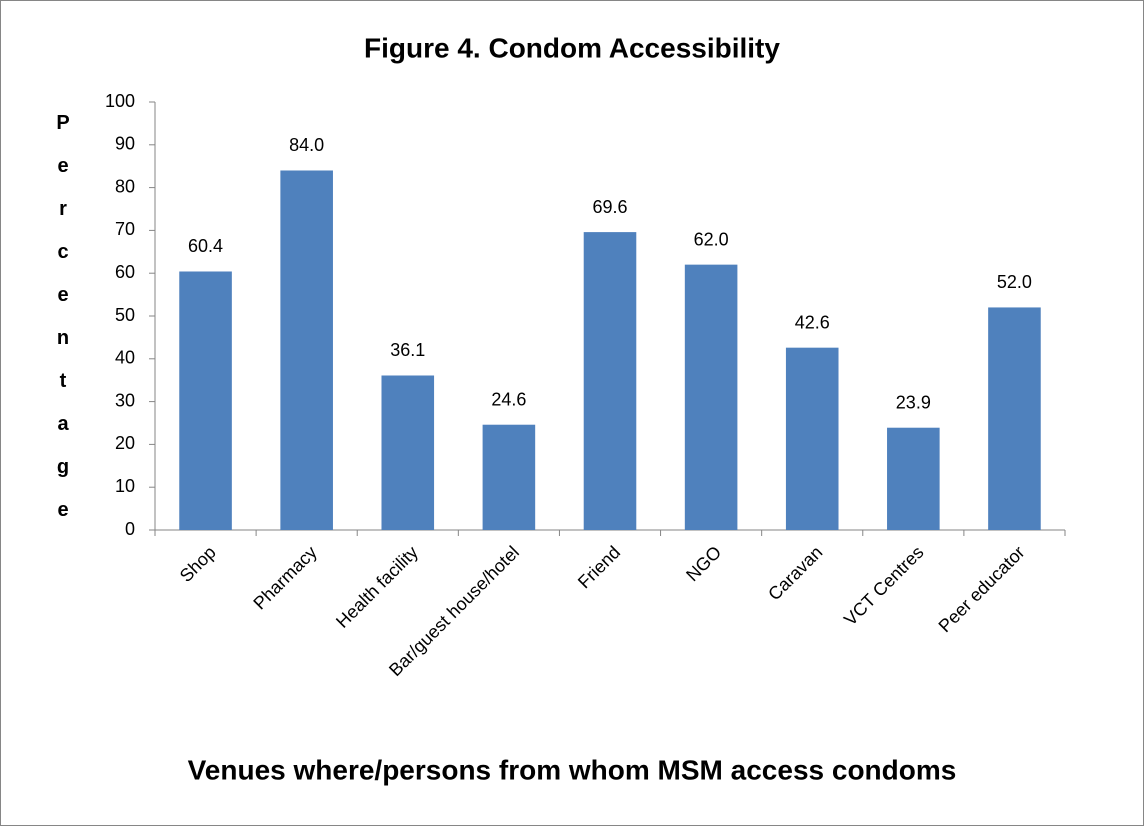  I want to click on data-label: 36.1, so click(407, 350).